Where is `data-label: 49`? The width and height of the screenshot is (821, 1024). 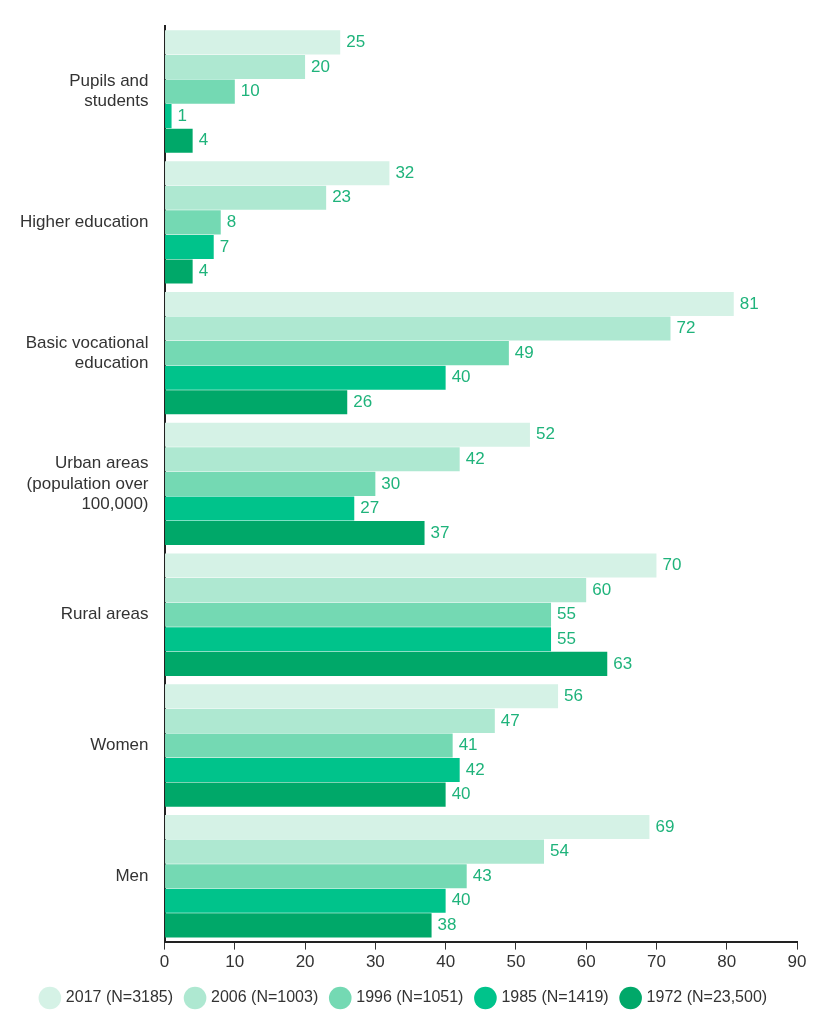
data-label: 49 is located at coordinates (524, 352).